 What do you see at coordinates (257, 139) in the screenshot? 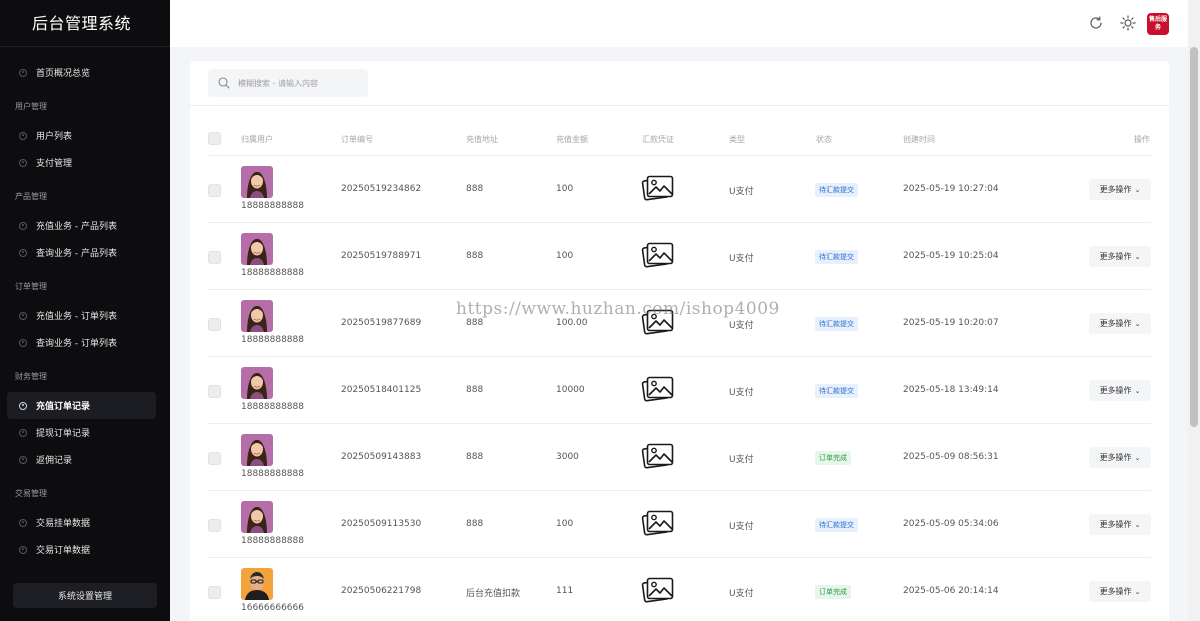
I see `column-header-user: 归属用户` at bounding box center [257, 139].